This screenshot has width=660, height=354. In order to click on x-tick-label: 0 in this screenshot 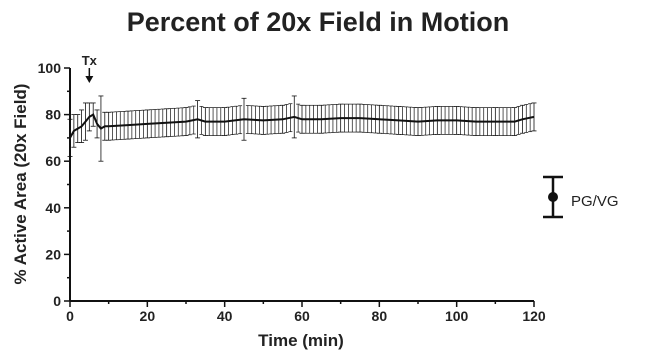, I will do `click(70, 316)`.